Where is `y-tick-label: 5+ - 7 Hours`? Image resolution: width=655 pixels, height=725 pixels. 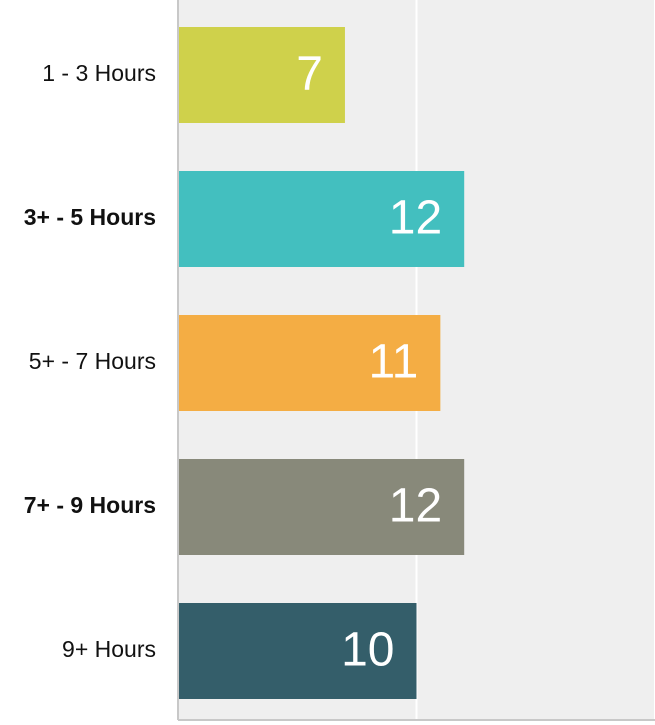 y-tick-label: 5+ - 7 Hours is located at coordinates (92, 361).